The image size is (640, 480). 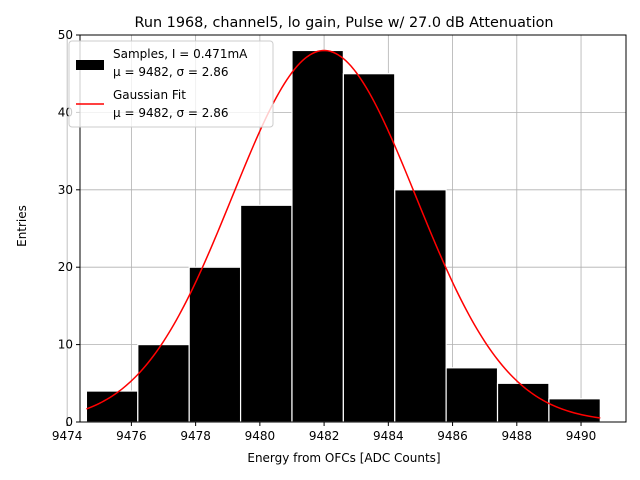 I want to click on x-tick-label: 9474, so click(x=67, y=436).